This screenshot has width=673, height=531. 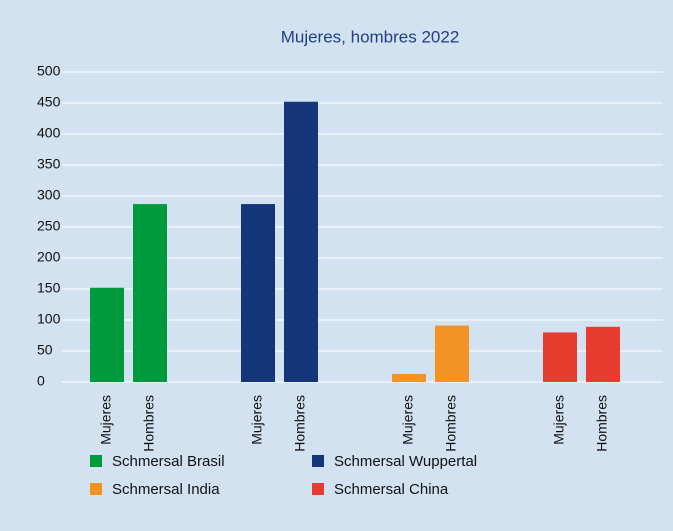 I want to click on y-tick-label: 500, so click(x=49, y=71).